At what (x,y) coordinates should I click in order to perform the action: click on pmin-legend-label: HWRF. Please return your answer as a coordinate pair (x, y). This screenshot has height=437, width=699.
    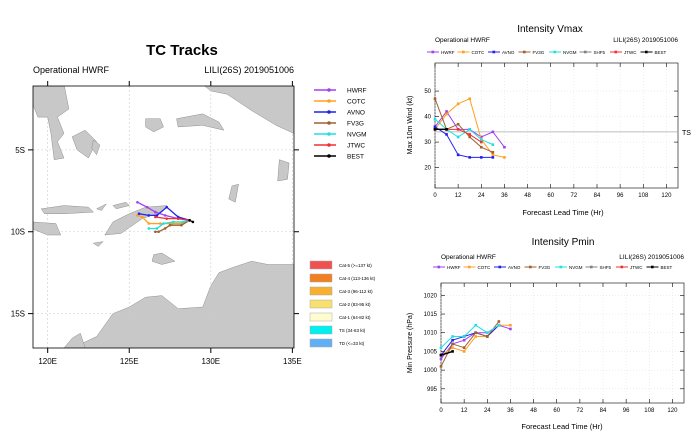
    Looking at the image, I should click on (454, 267).